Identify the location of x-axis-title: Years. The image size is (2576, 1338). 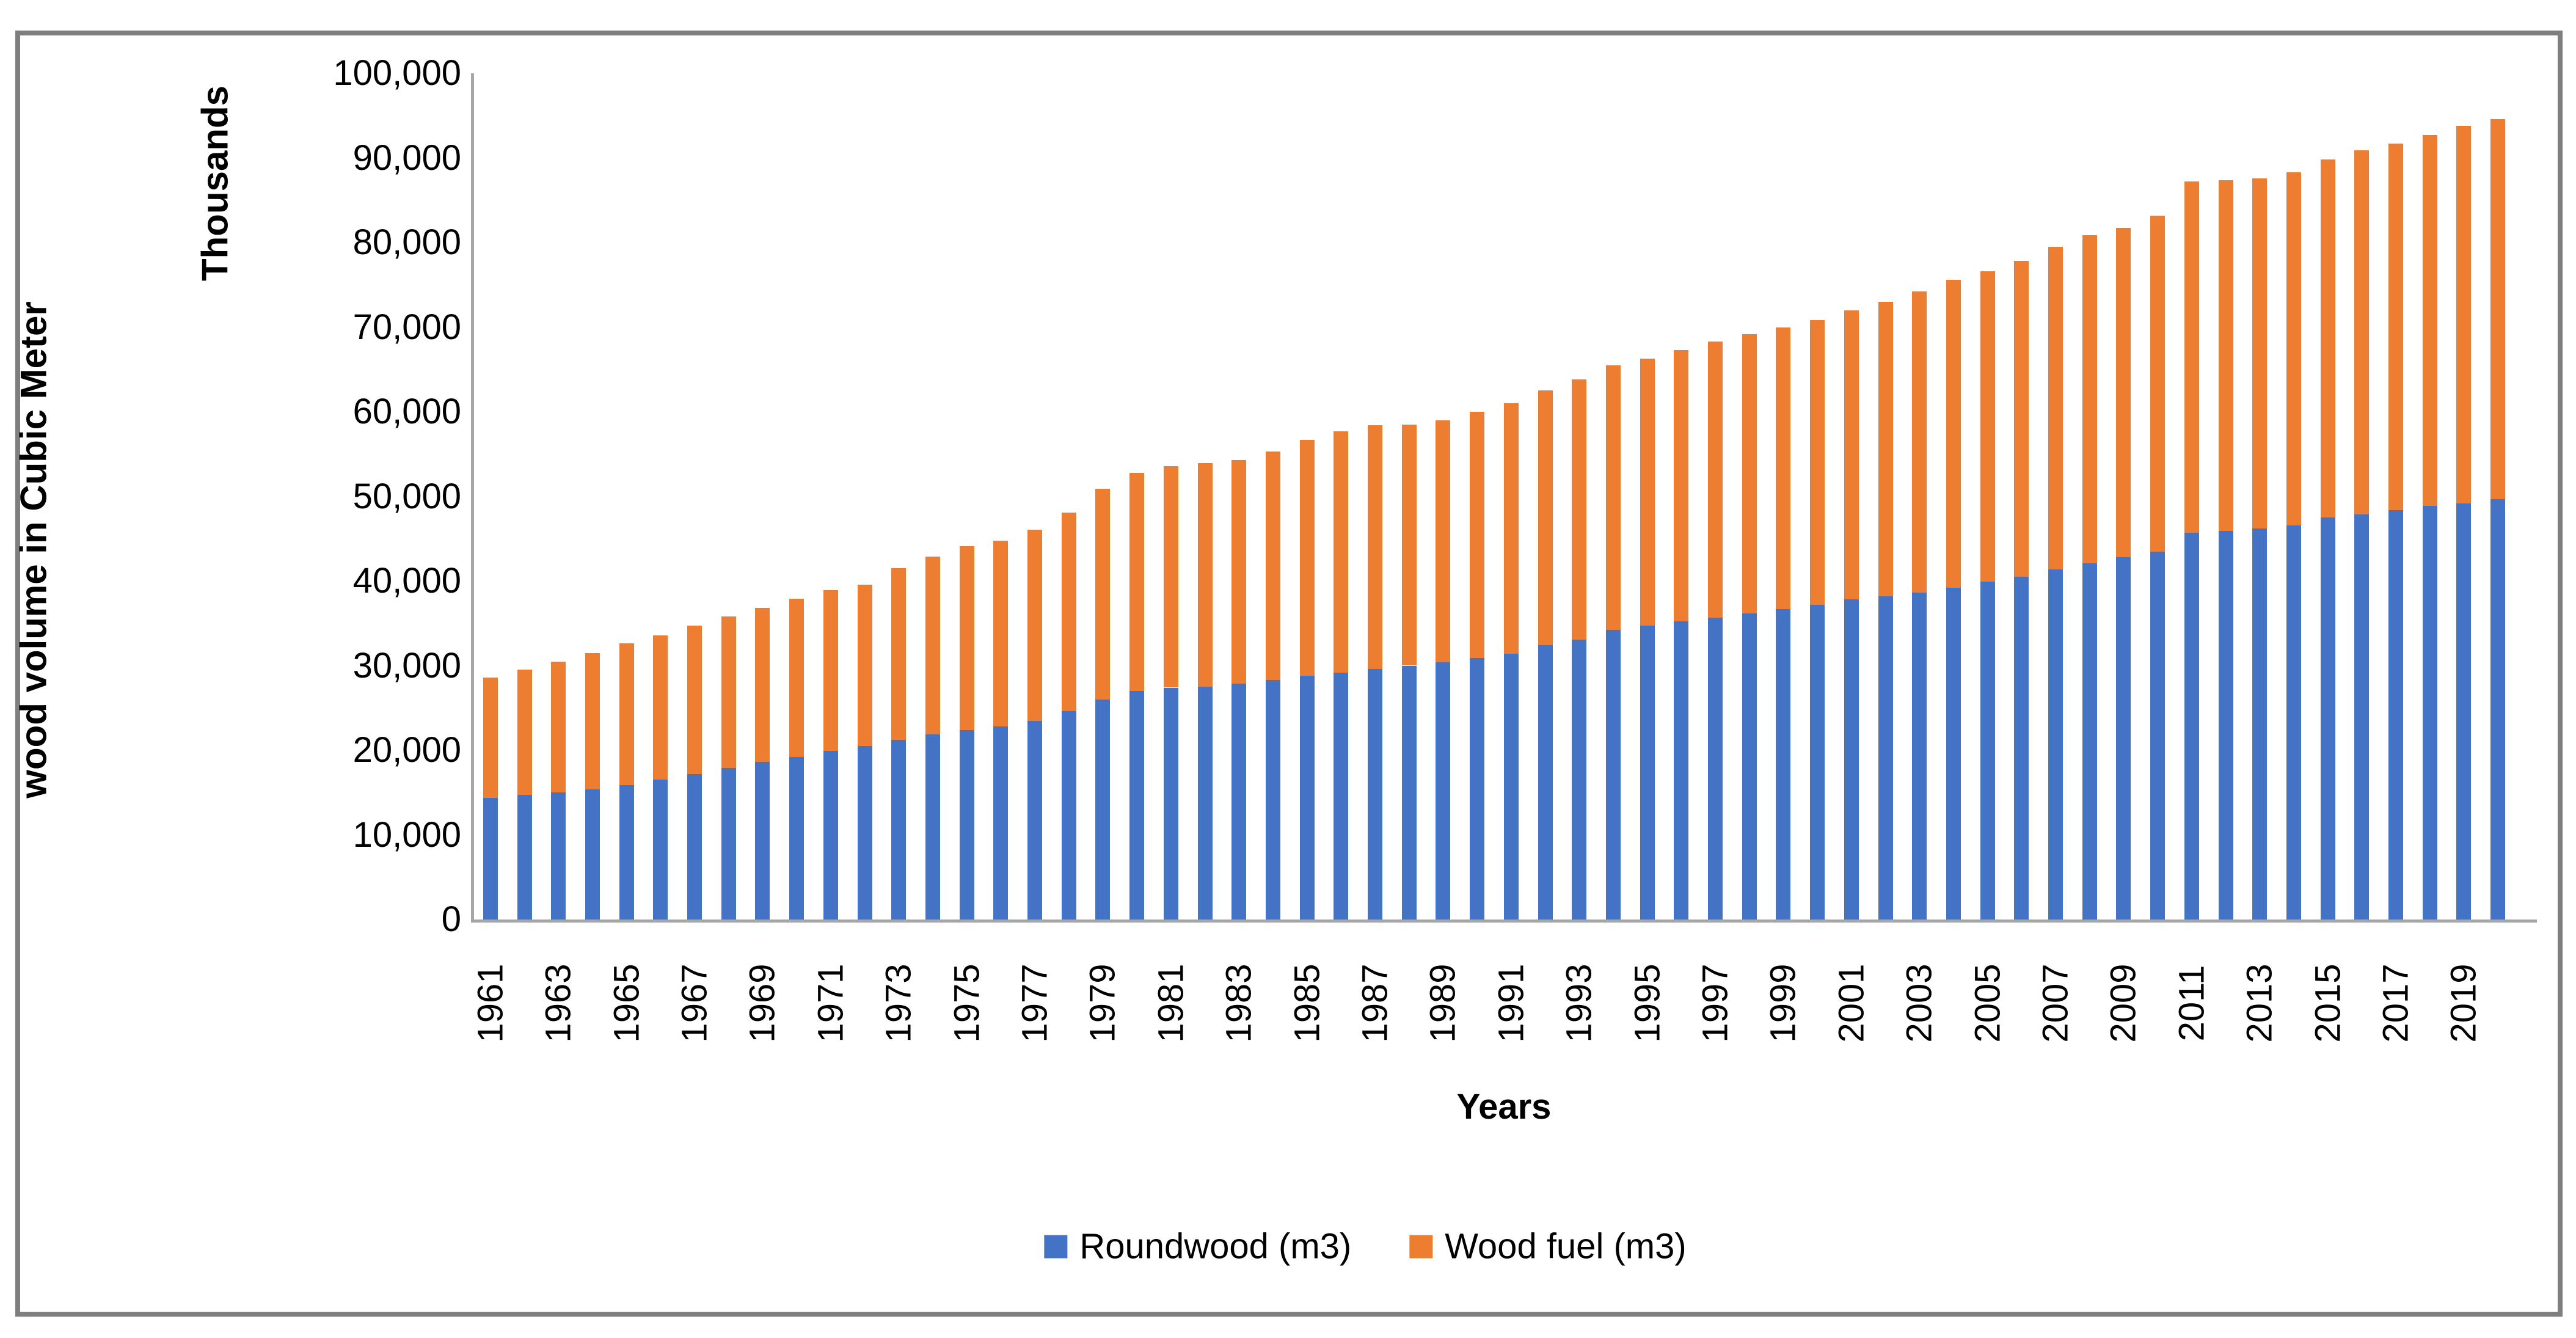
(1504, 1107).